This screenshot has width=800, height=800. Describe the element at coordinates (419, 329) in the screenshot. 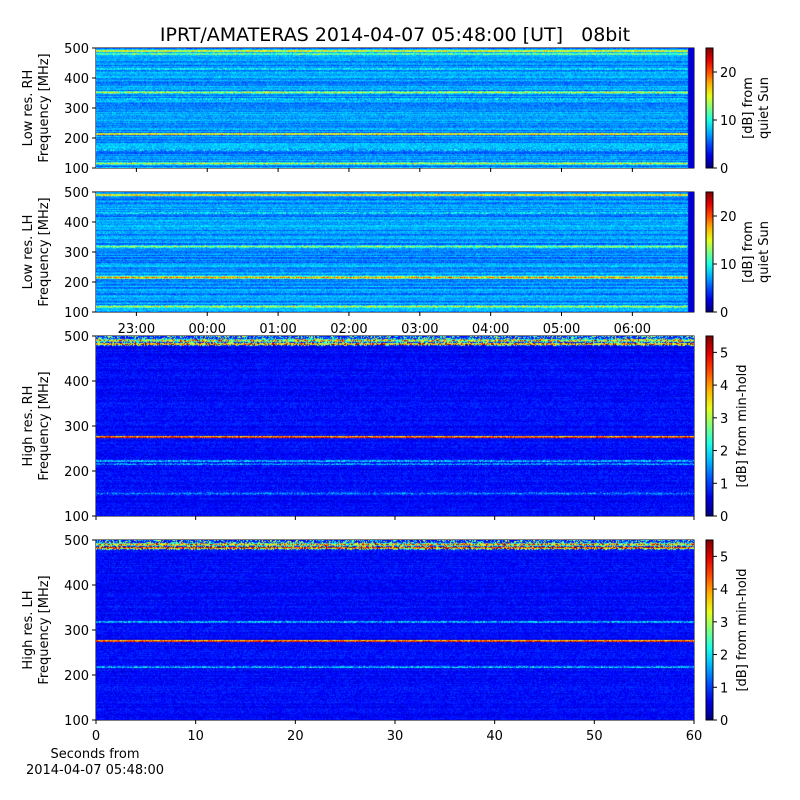

I see `x-tick-label: 03:00` at that location.